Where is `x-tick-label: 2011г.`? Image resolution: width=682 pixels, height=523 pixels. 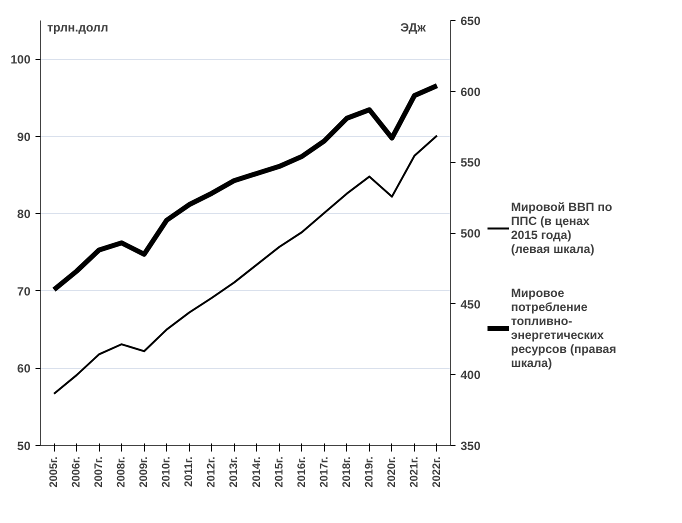 x-tick-label: 2011г. is located at coordinates (189, 471).